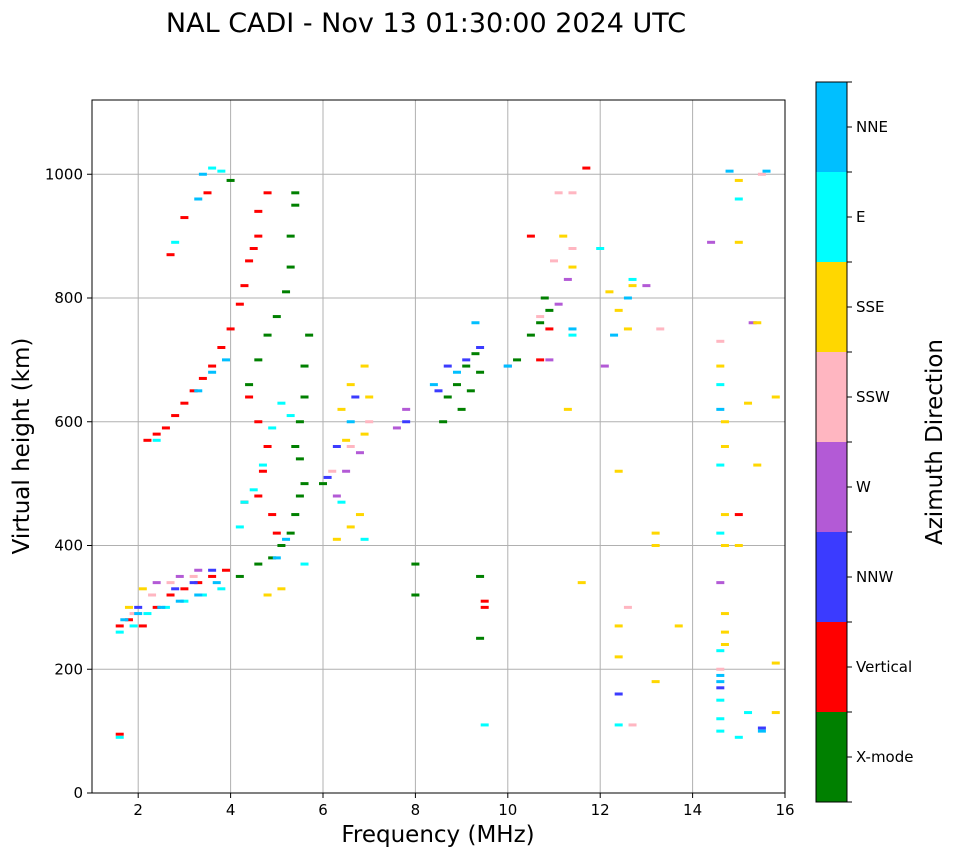 The image size is (958, 857). What do you see at coordinates (68, 483) in the screenshot?
I see `y-axis-ticks: 0 200 400 600 800 1000` at bounding box center [68, 483].